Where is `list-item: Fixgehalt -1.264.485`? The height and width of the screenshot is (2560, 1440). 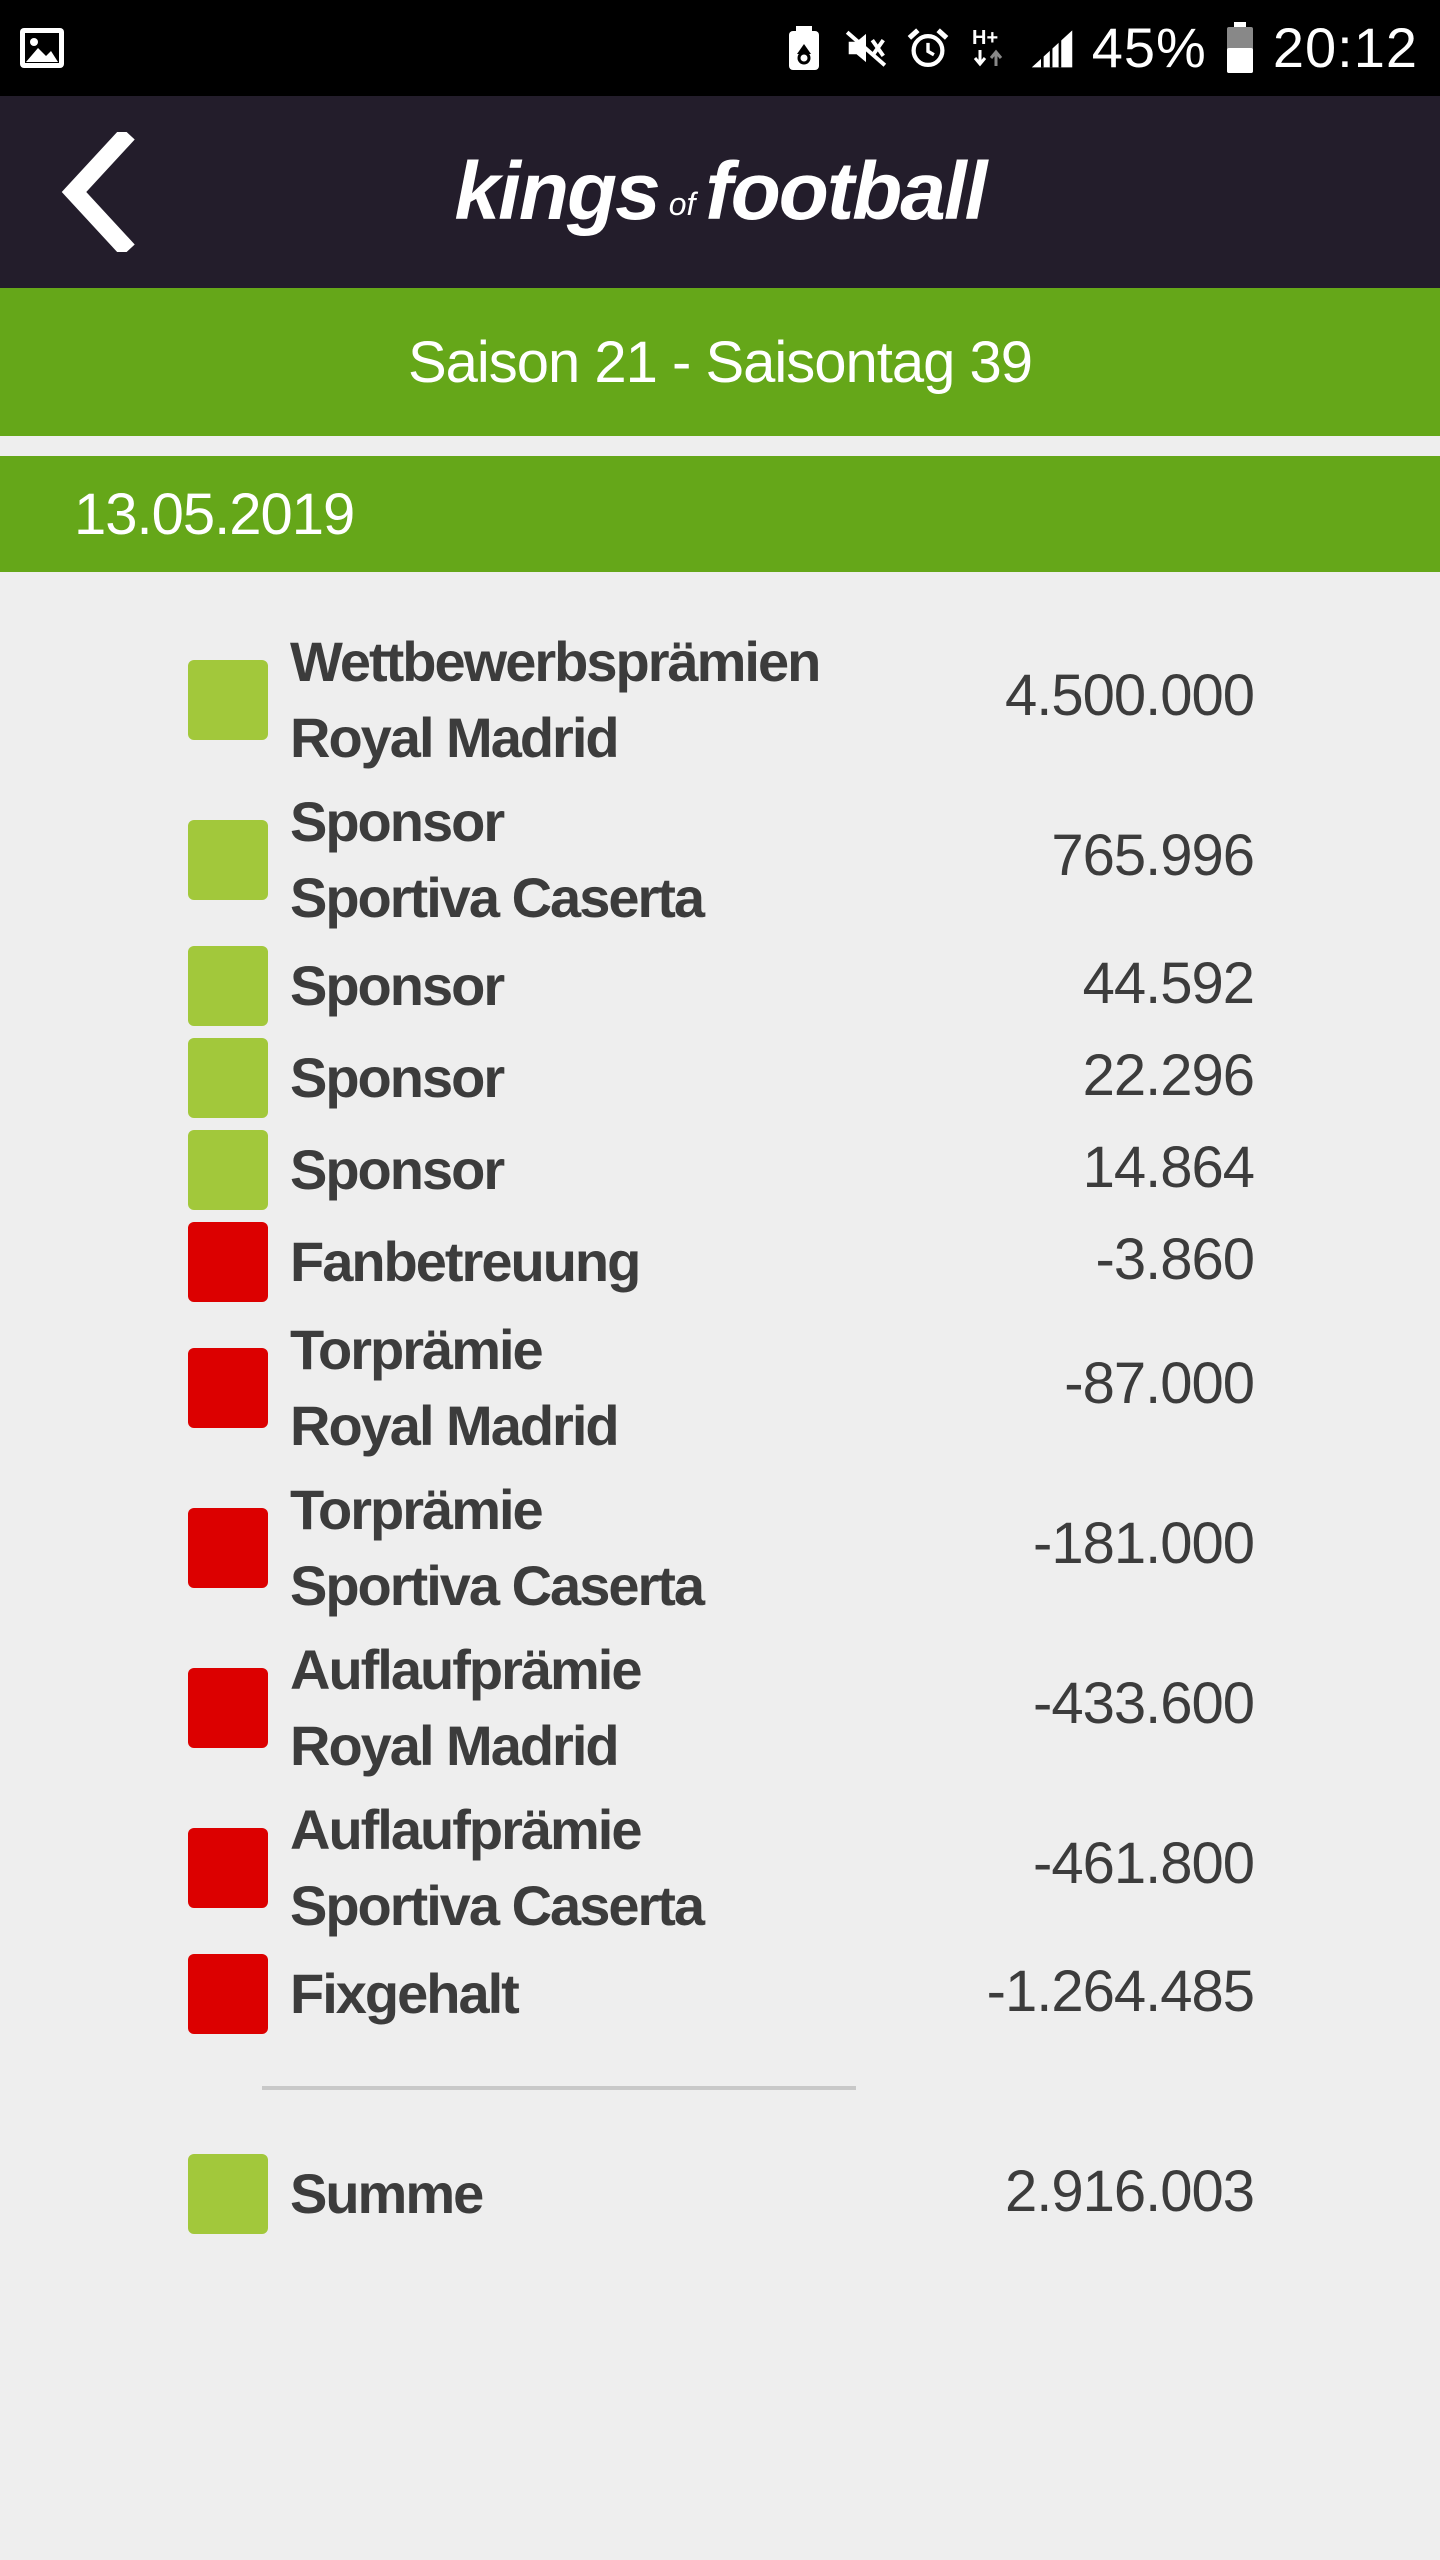 list-item: Fixgehalt -1.264.485 is located at coordinates (720, 1994).